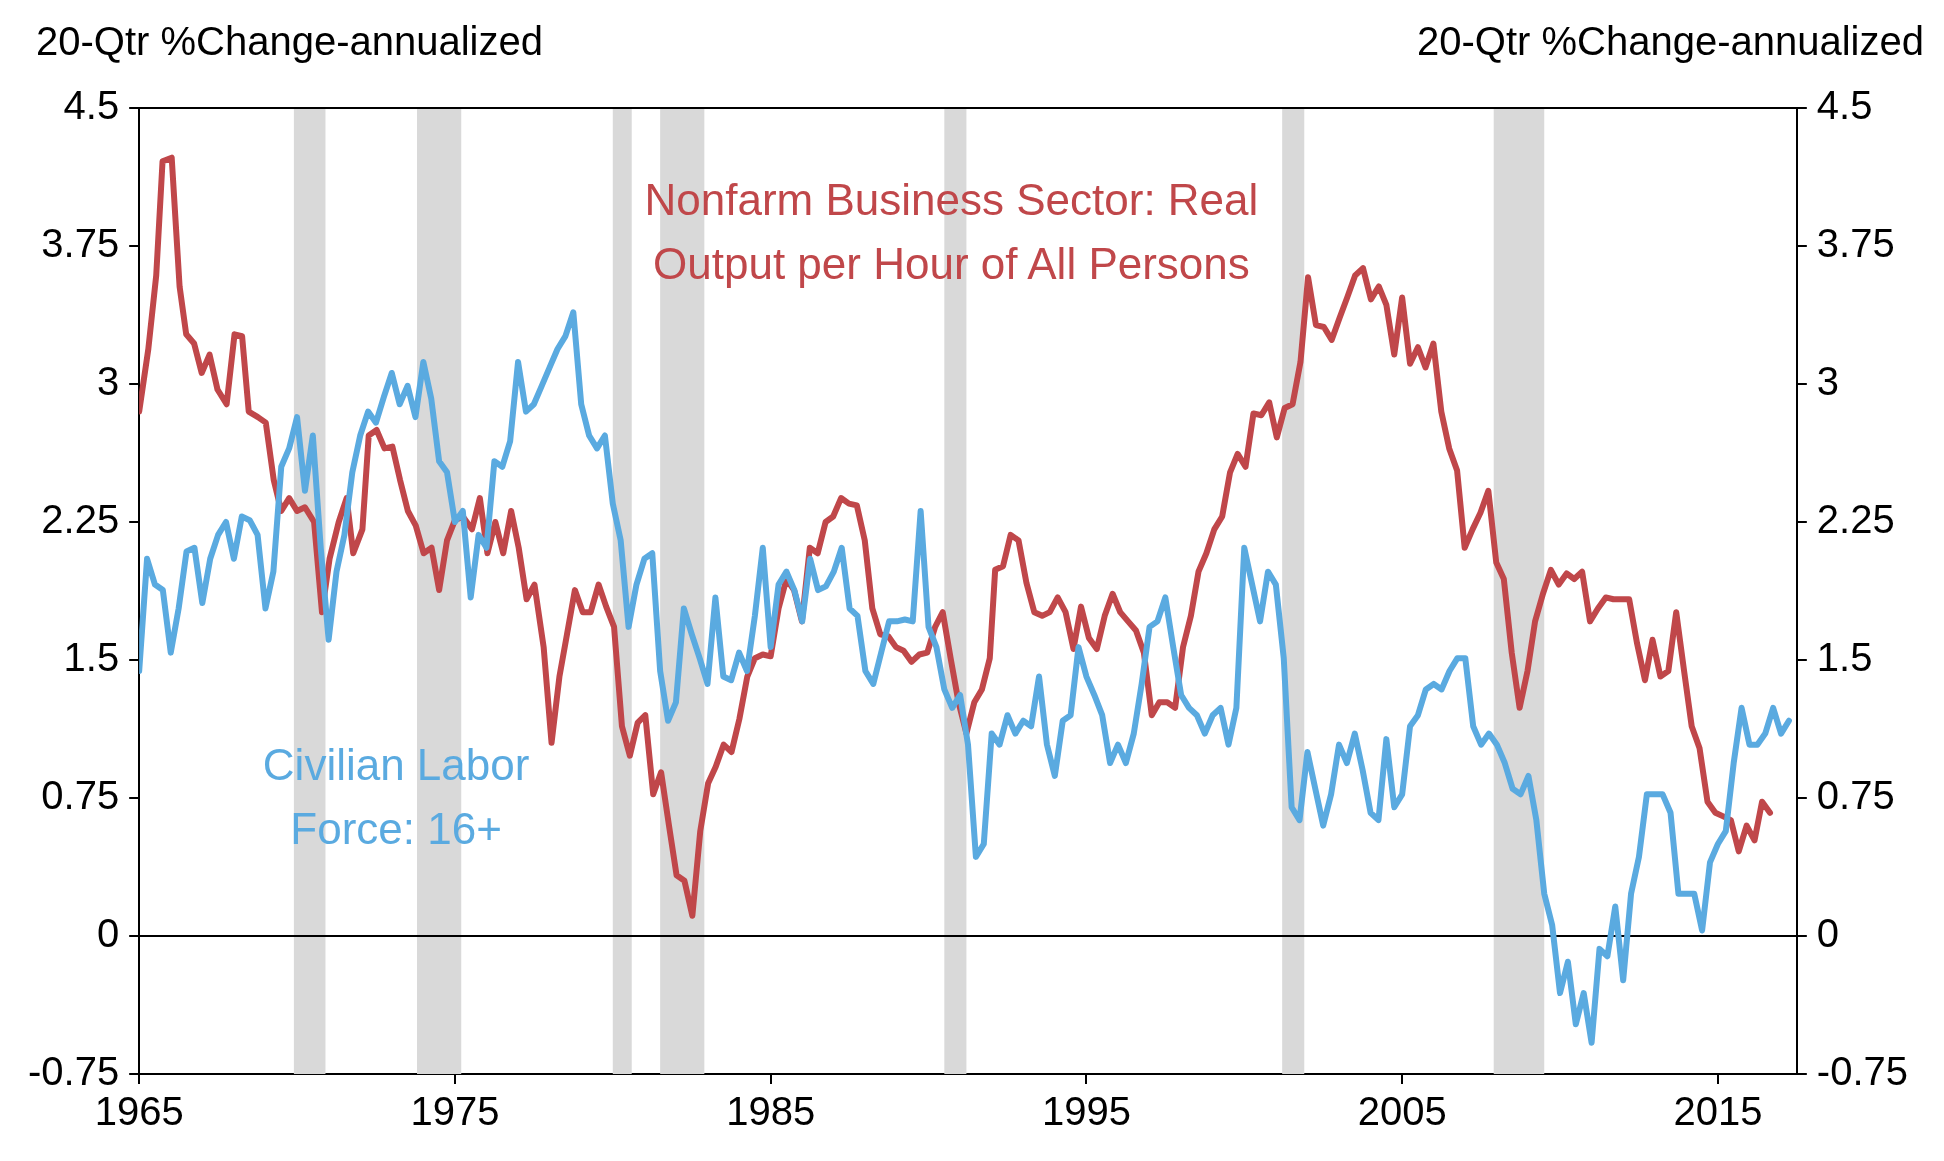 This screenshot has width=1944, height=1161. Describe the element at coordinates (1828, 933) in the screenshot. I see `y2-tick-label: 0` at that location.